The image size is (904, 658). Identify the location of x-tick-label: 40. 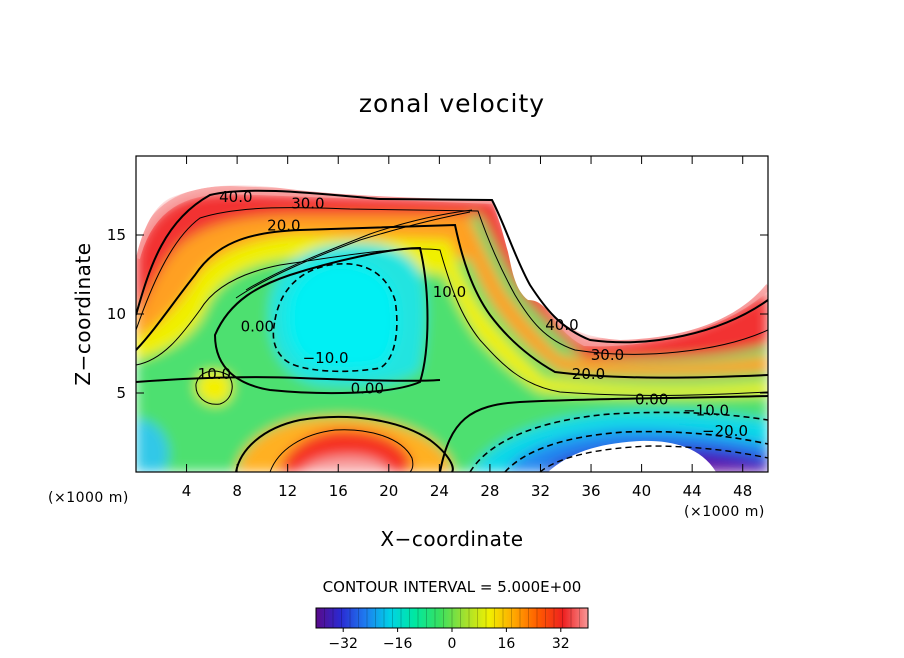
(641, 491).